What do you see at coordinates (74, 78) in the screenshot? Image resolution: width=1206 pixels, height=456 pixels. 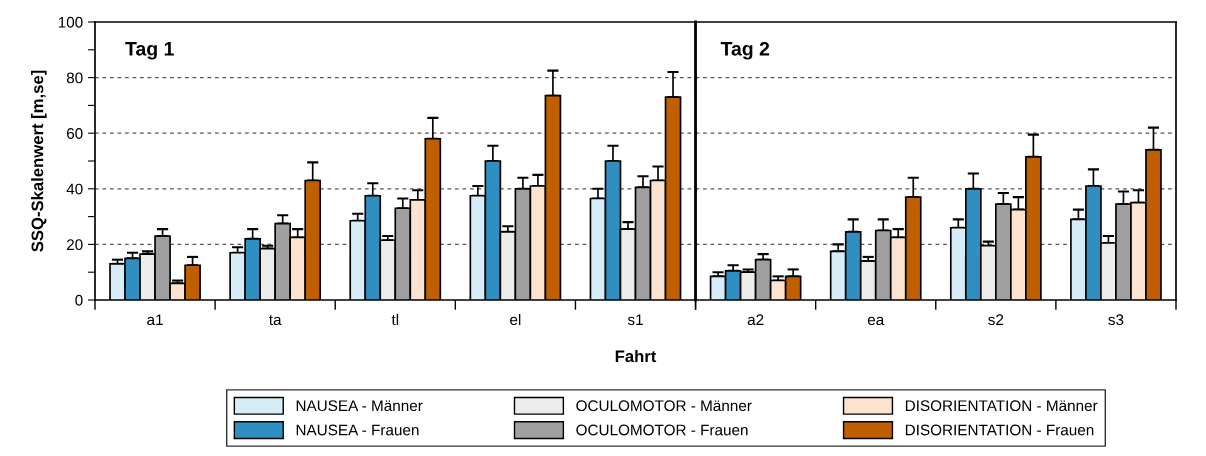 I see `y-tick-label: 80` at bounding box center [74, 78].